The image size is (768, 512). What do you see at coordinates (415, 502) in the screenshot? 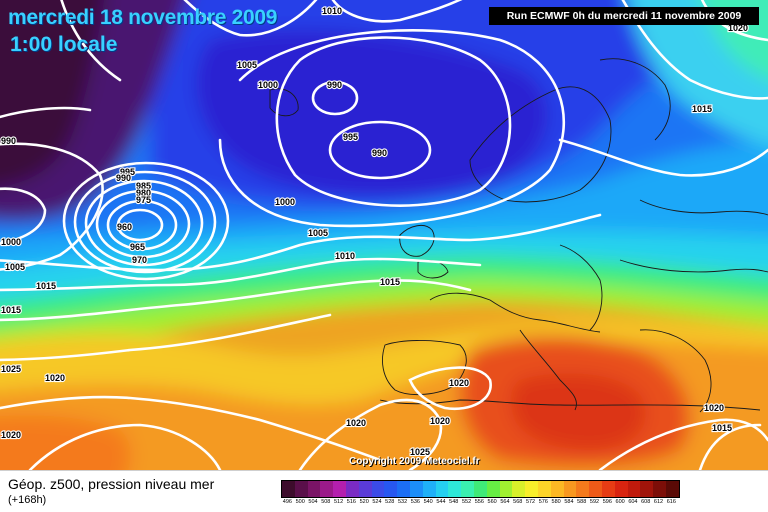
I see `legend-tick-label: 536` at bounding box center [415, 502].